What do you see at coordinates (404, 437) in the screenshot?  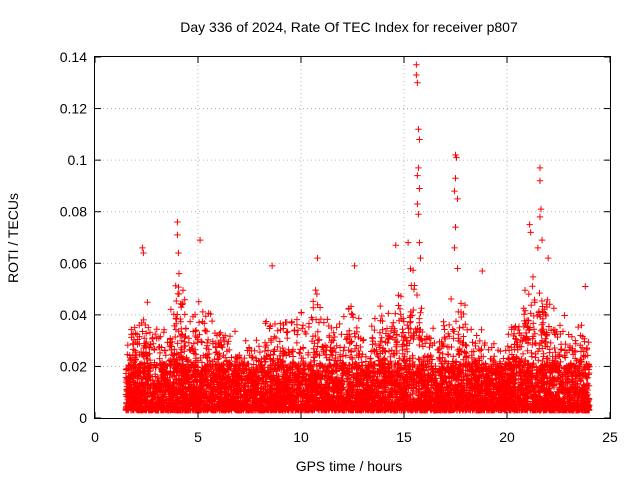 I see `x-tick-label: 15` at bounding box center [404, 437].